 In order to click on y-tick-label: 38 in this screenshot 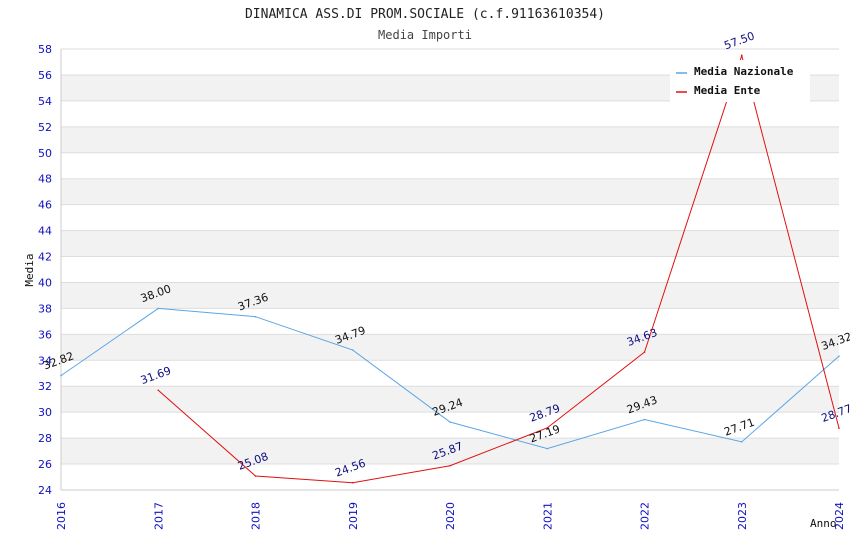, I will do `click(45, 308)`.